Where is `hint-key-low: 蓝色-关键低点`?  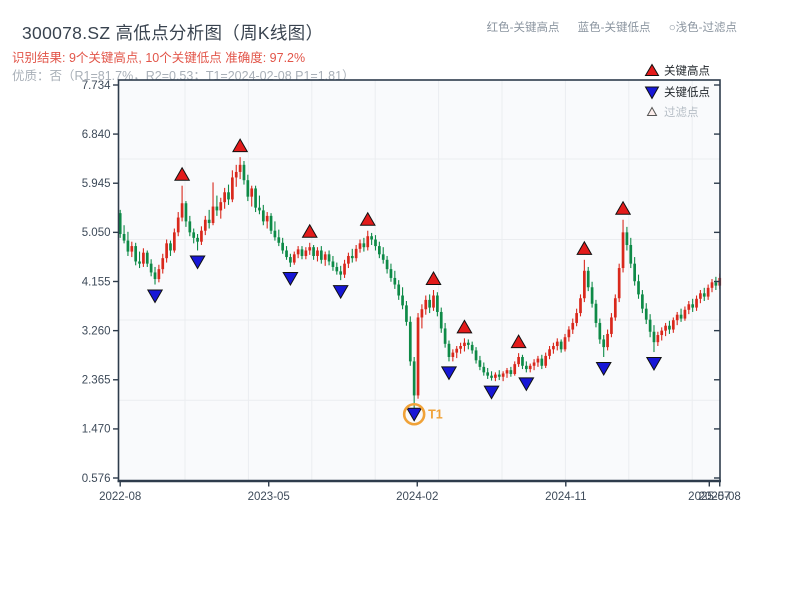
hint-key-low: 蓝色-关键低点 is located at coordinates (614, 28).